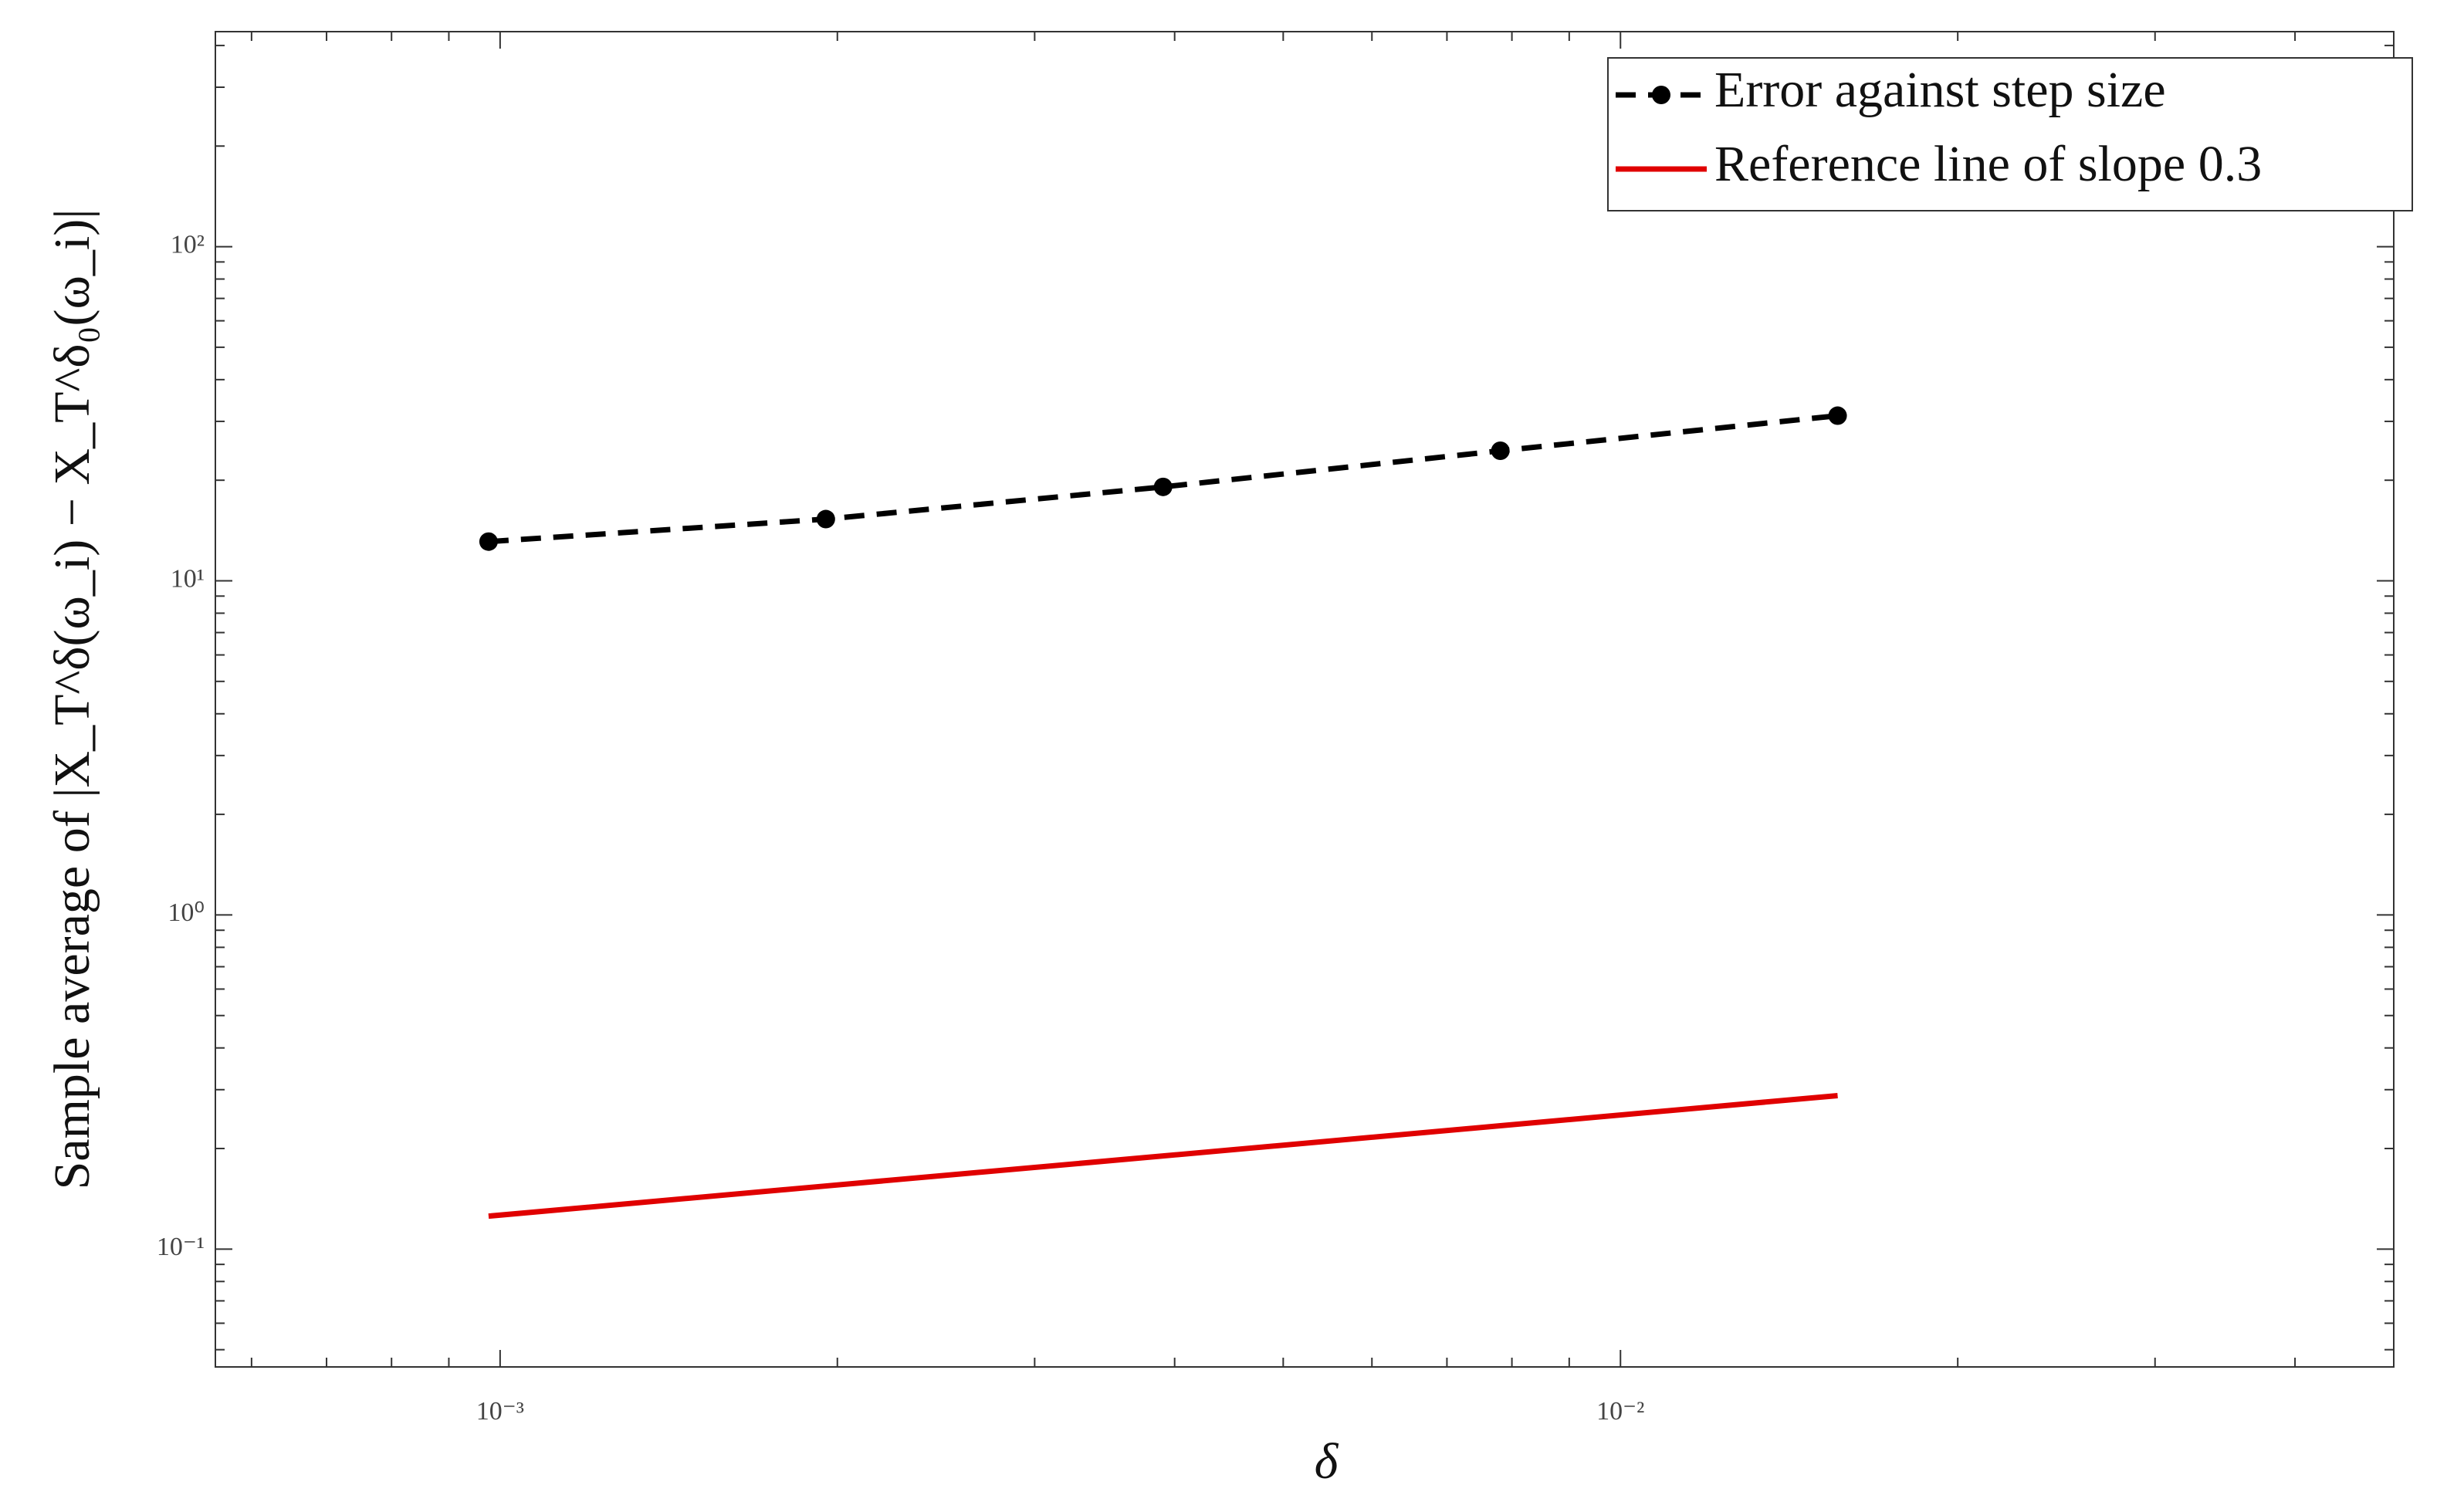 The height and width of the screenshot is (1502, 2464). What do you see at coordinates (1163, 1156) in the screenshot?
I see `series-line` at bounding box center [1163, 1156].